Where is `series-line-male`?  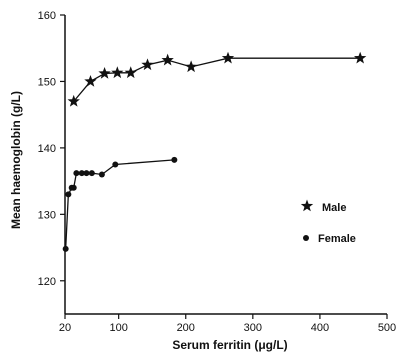 series-line-male is located at coordinates (217, 79).